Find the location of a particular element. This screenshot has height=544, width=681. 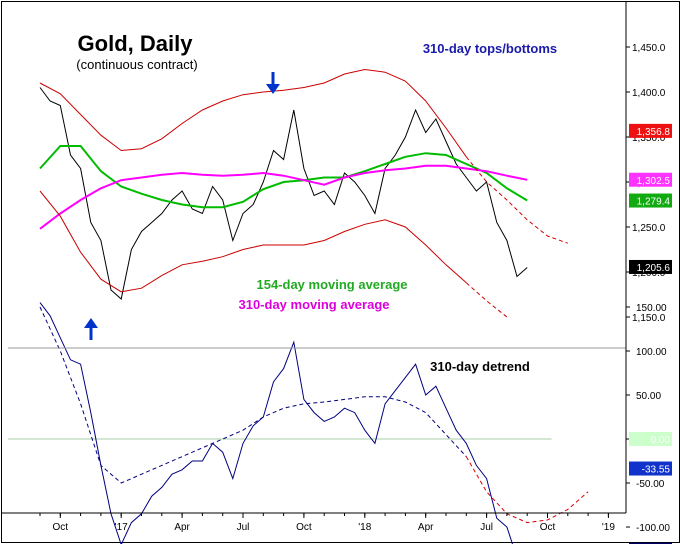

detrend-value-tag-label: 0.00 is located at coordinates (661, 440).